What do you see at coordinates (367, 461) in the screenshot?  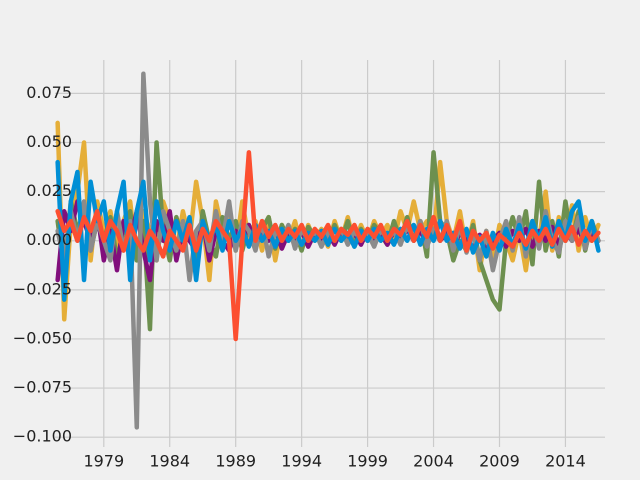 I see `x-tick-label: 1999` at bounding box center [367, 461].